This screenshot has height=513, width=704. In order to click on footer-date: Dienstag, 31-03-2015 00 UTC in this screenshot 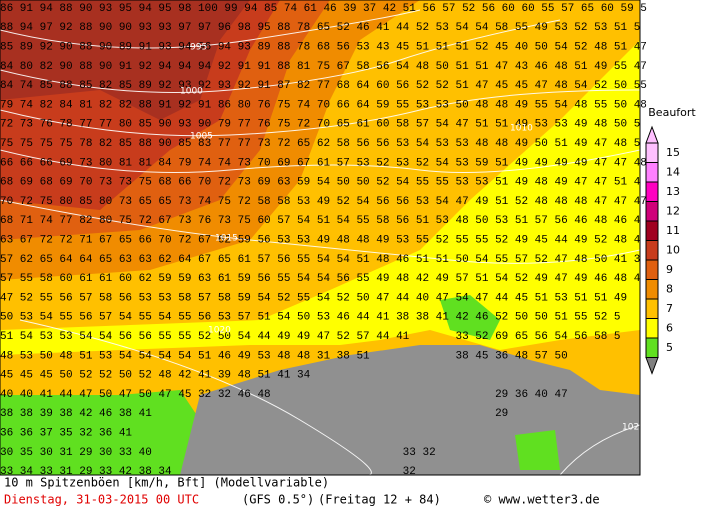, I will do `click(101, 500)`.